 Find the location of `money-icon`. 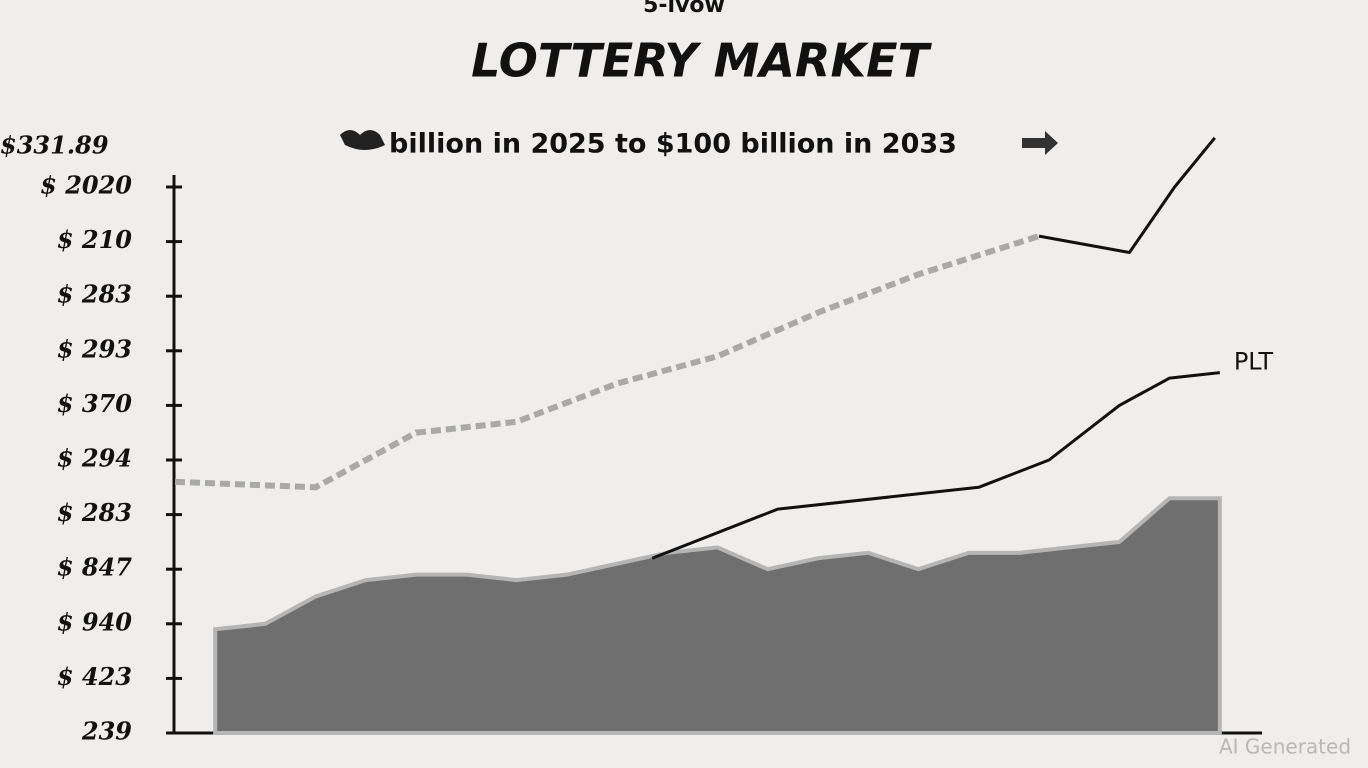

money-icon is located at coordinates (362, 140).